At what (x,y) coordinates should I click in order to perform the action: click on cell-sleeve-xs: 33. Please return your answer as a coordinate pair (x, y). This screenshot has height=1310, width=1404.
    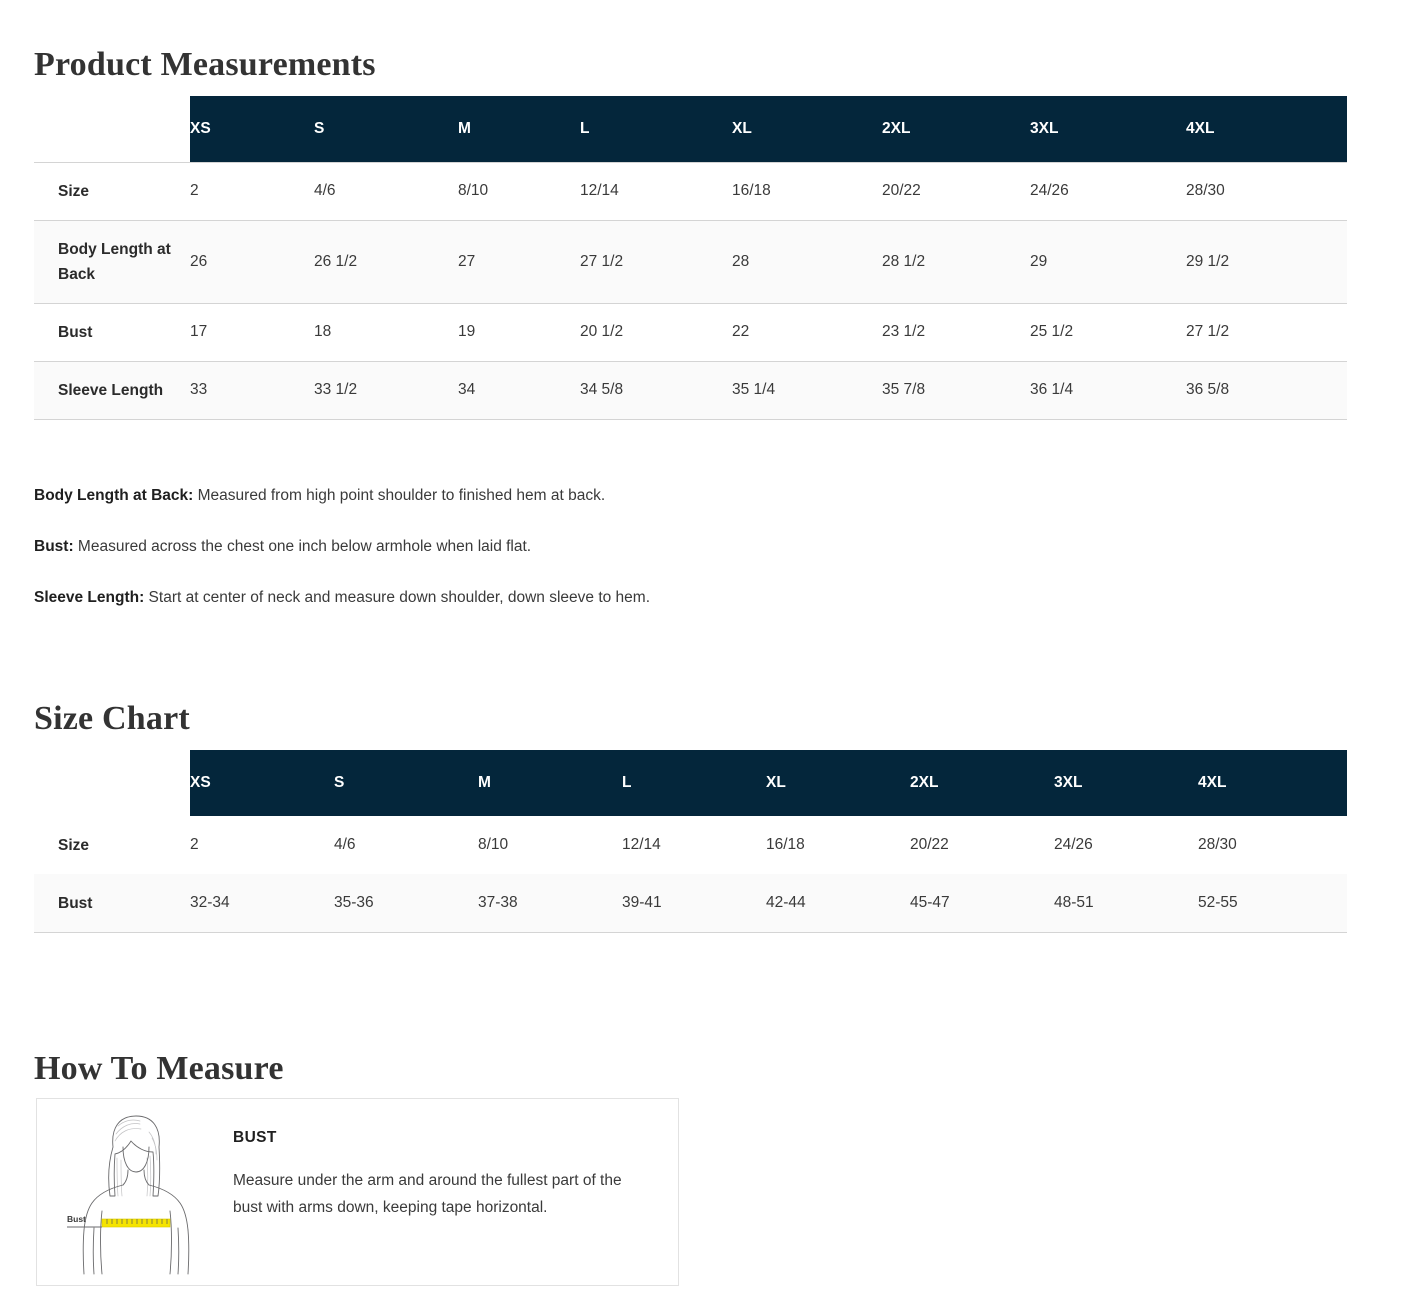
    Looking at the image, I should click on (252, 390).